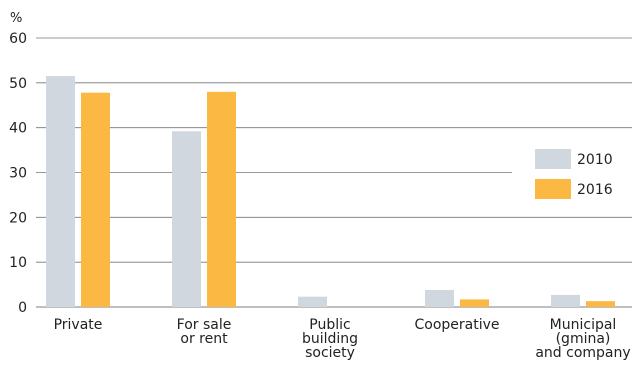 The width and height of the screenshot is (638, 367). I want to click on category-label: Municipal (gmina) and company, so click(582, 339).